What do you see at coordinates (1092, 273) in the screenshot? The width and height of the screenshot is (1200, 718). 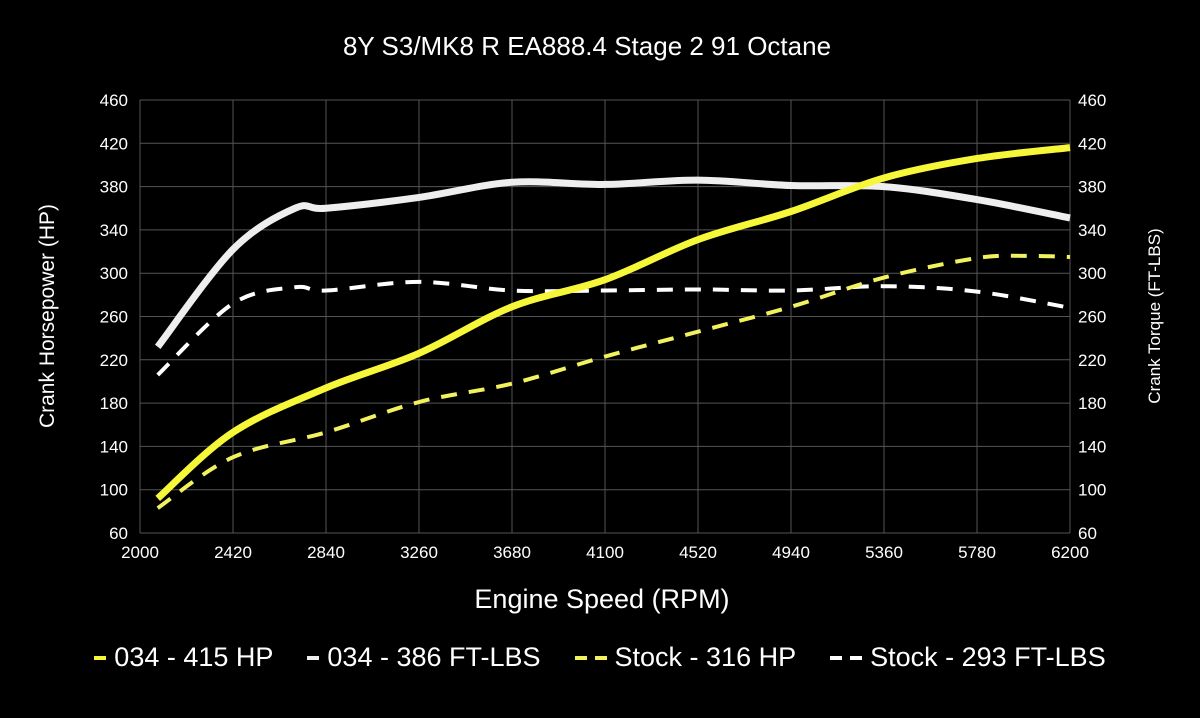 I see `y2-tick-label: 300` at bounding box center [1092, 273].